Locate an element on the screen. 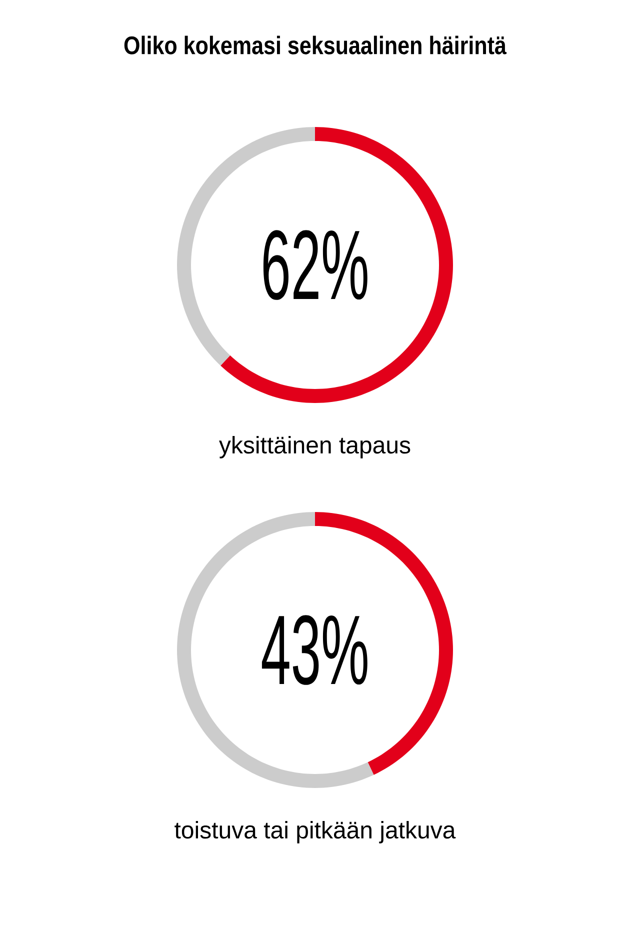 This screenshot has height=950, width=630. text: 62% is located at coordinates (315, 265).